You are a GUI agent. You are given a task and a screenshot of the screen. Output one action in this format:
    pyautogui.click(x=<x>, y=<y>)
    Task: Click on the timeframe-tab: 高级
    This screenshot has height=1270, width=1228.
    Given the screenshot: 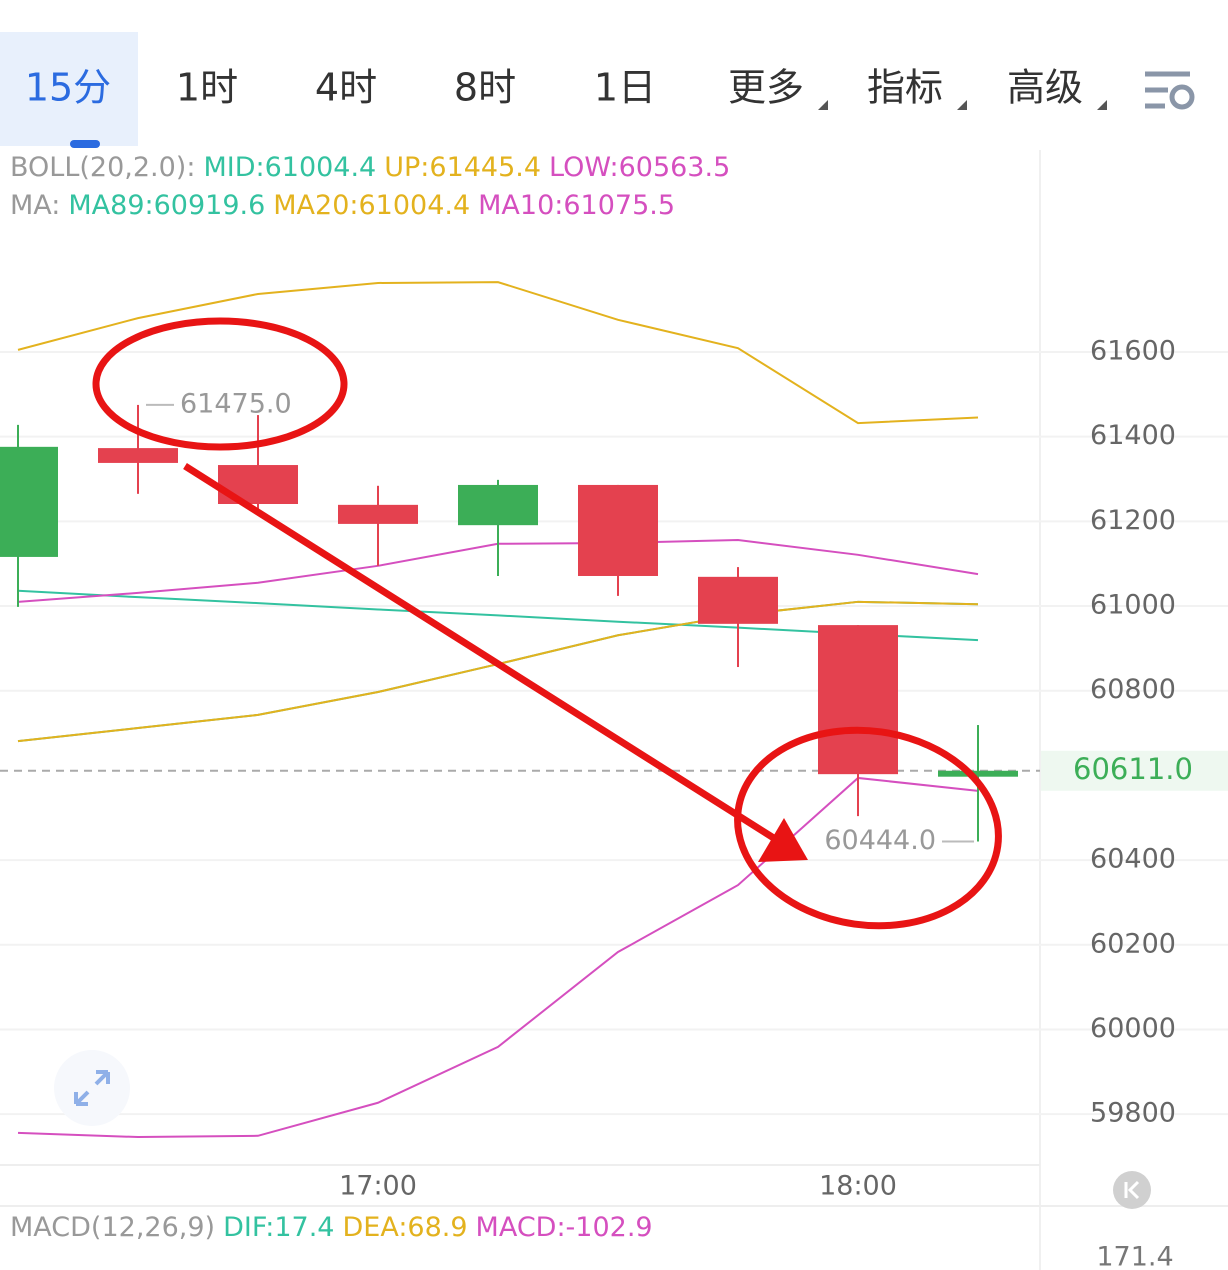 What is the action you would take?
    pyautogui.click(x=1045, y=88)
    